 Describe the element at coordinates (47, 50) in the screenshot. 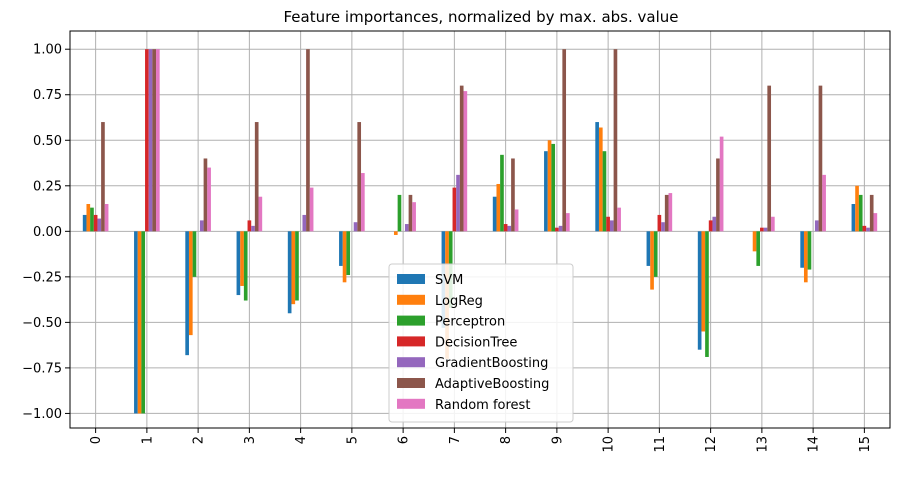

I see `y-tick-label: 1.00` at that location.